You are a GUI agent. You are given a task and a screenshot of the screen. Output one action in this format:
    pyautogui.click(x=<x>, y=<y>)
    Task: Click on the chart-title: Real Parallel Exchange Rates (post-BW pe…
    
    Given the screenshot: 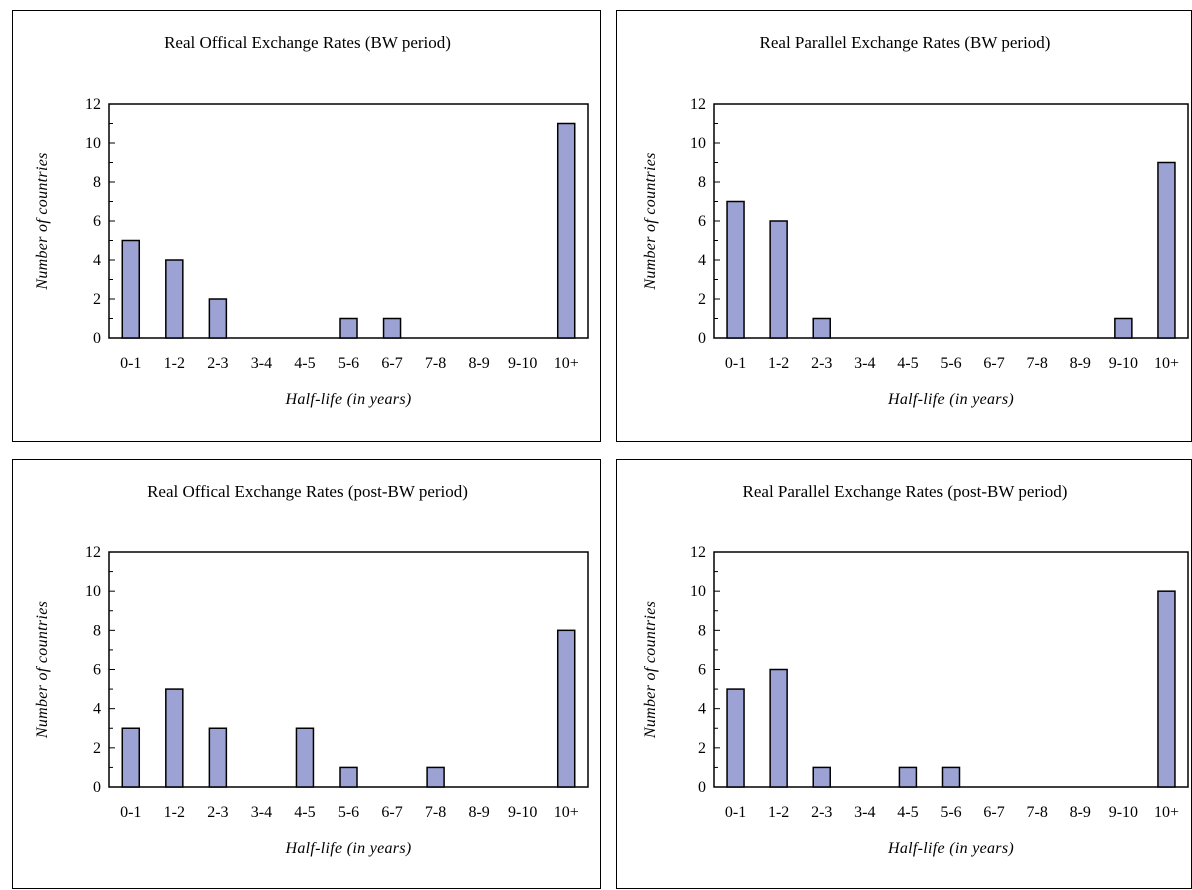 What is the action you would take?
    pyautogui.click(x=905, y=491)
    